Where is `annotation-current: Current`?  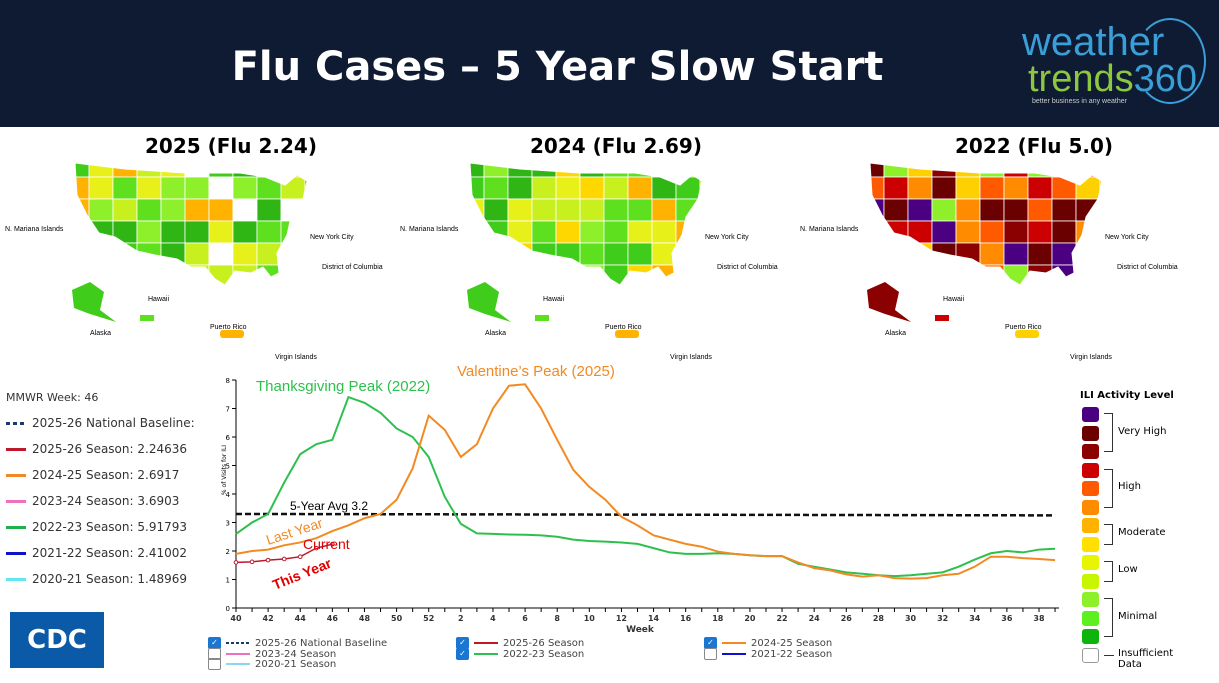
annotation-current: Current is located at coordinates (326, 544).